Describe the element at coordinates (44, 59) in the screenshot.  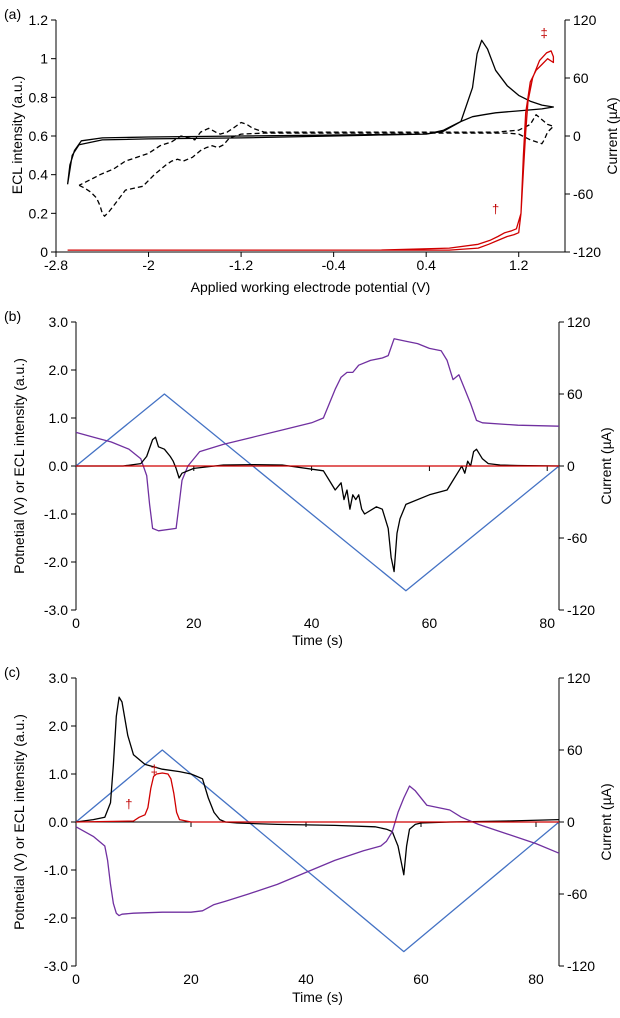
I see `y-tick-label: 1` at that location.